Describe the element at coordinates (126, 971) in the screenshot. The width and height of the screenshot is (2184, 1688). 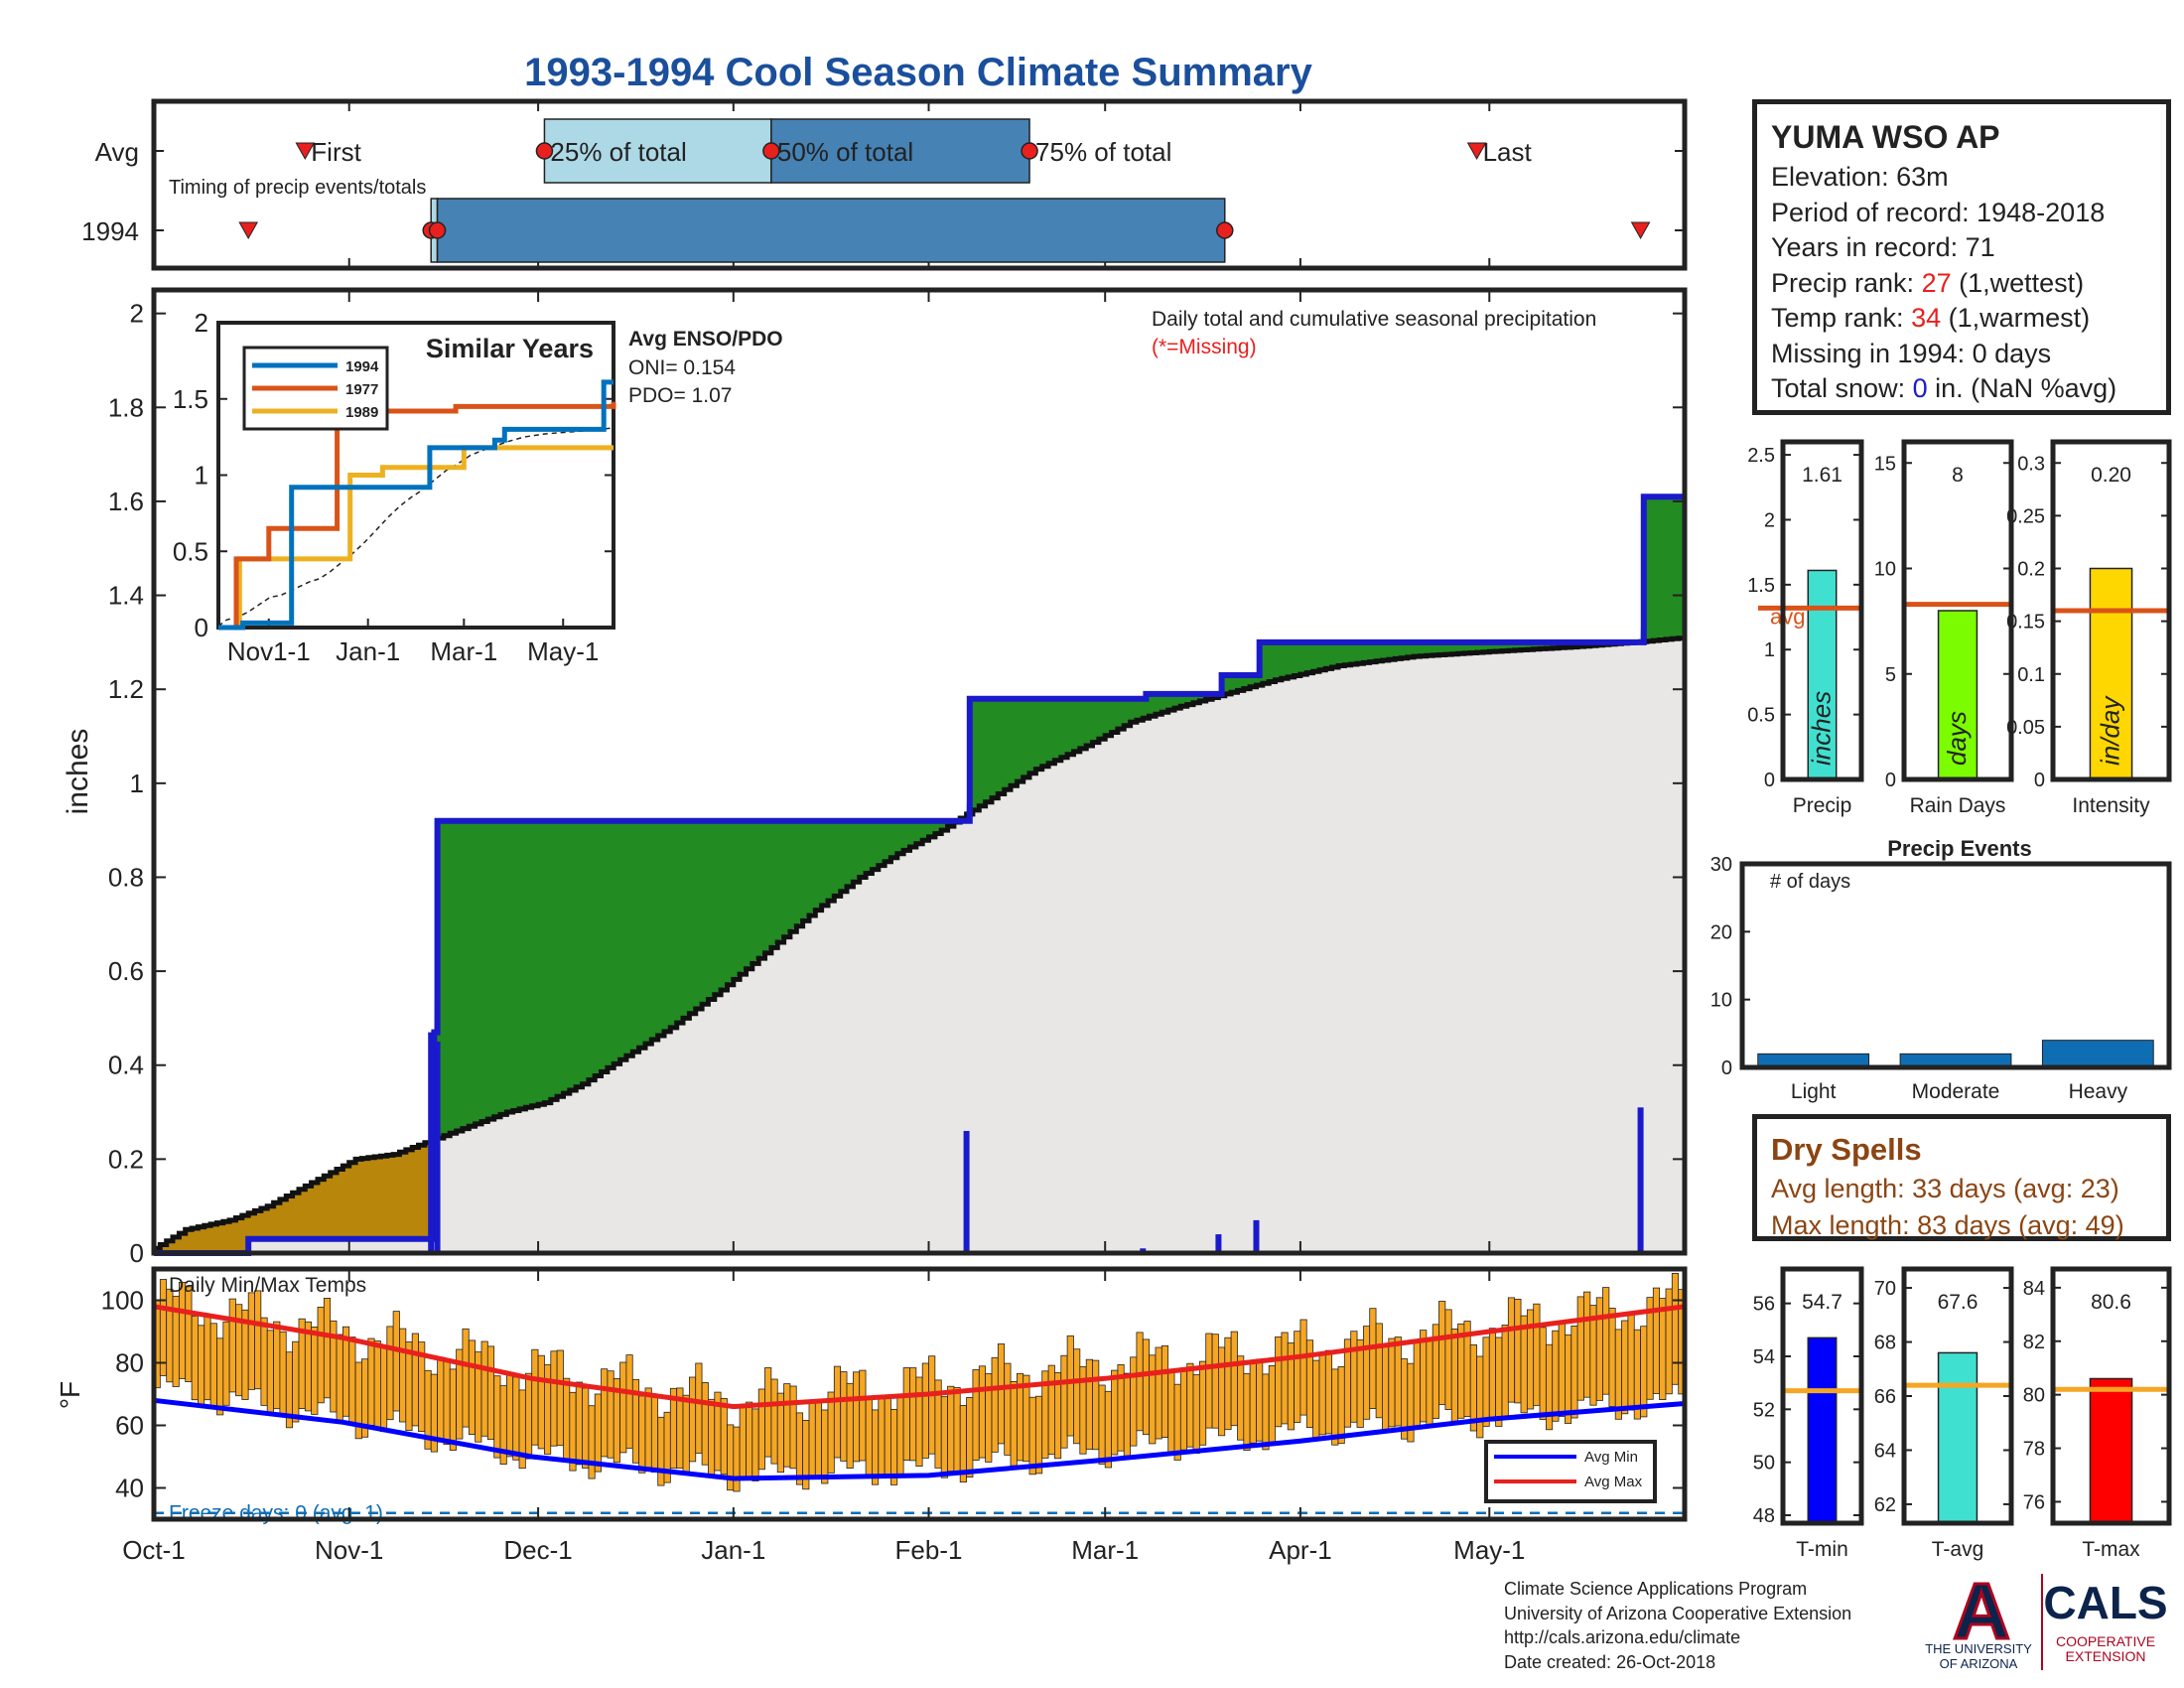
I see `main-ytick-label: 0.6` at that location.